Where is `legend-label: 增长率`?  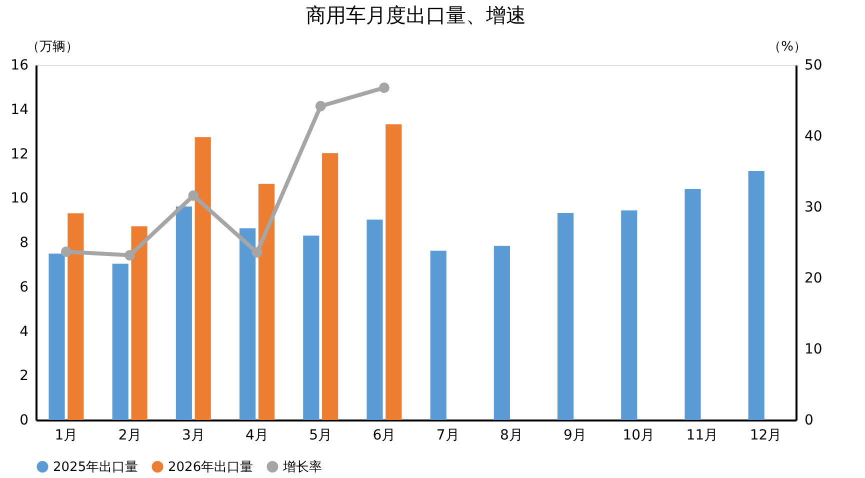 legend-label: 增长率 is located at coordinates (302, 466).